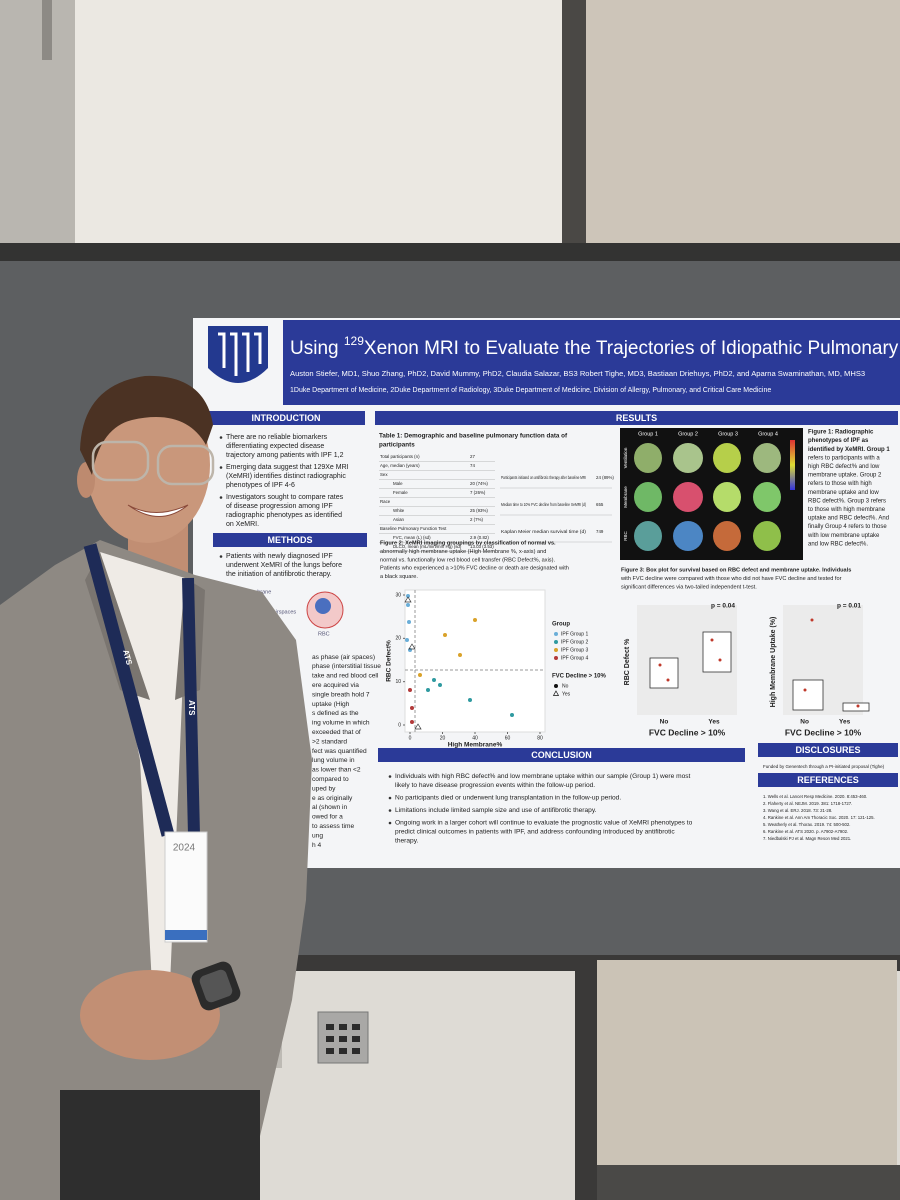  I want to click on table-cell: 7 (26%), so click(478, 492).